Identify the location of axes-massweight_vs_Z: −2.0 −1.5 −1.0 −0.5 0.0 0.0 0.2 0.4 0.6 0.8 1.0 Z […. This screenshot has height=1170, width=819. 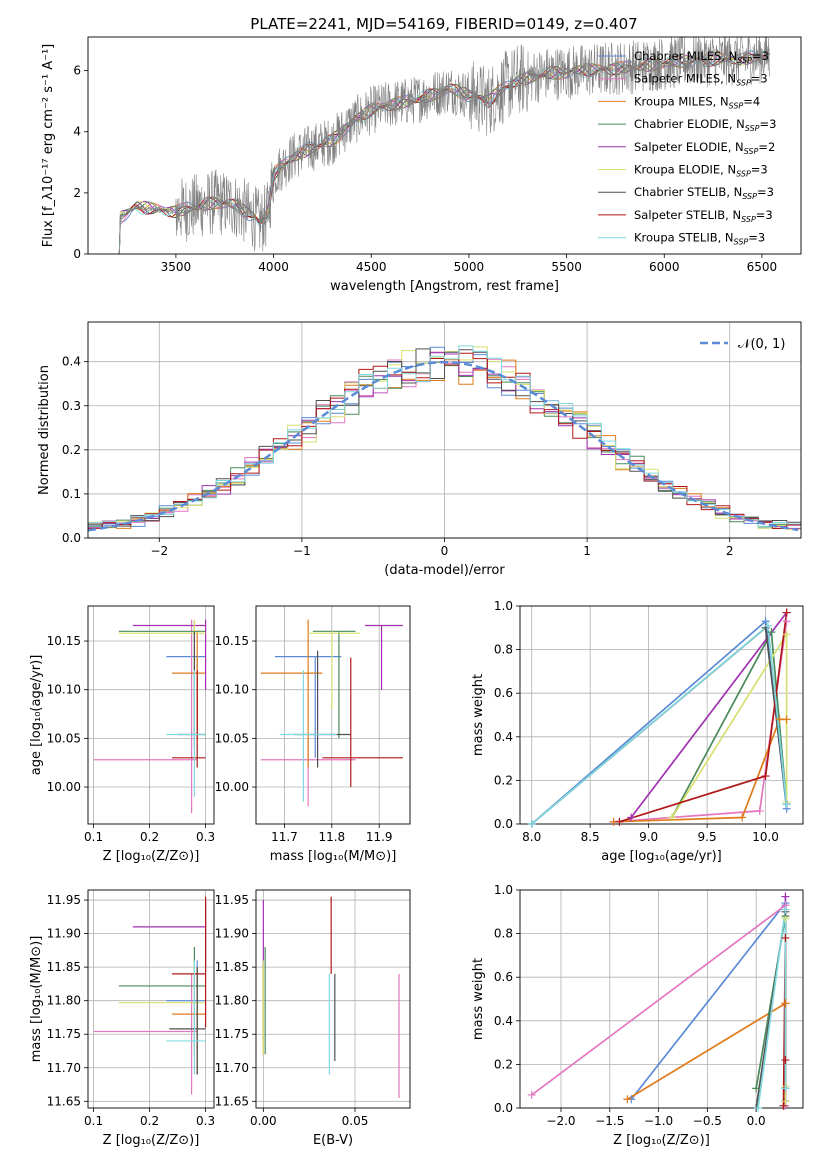
(637, 1015).